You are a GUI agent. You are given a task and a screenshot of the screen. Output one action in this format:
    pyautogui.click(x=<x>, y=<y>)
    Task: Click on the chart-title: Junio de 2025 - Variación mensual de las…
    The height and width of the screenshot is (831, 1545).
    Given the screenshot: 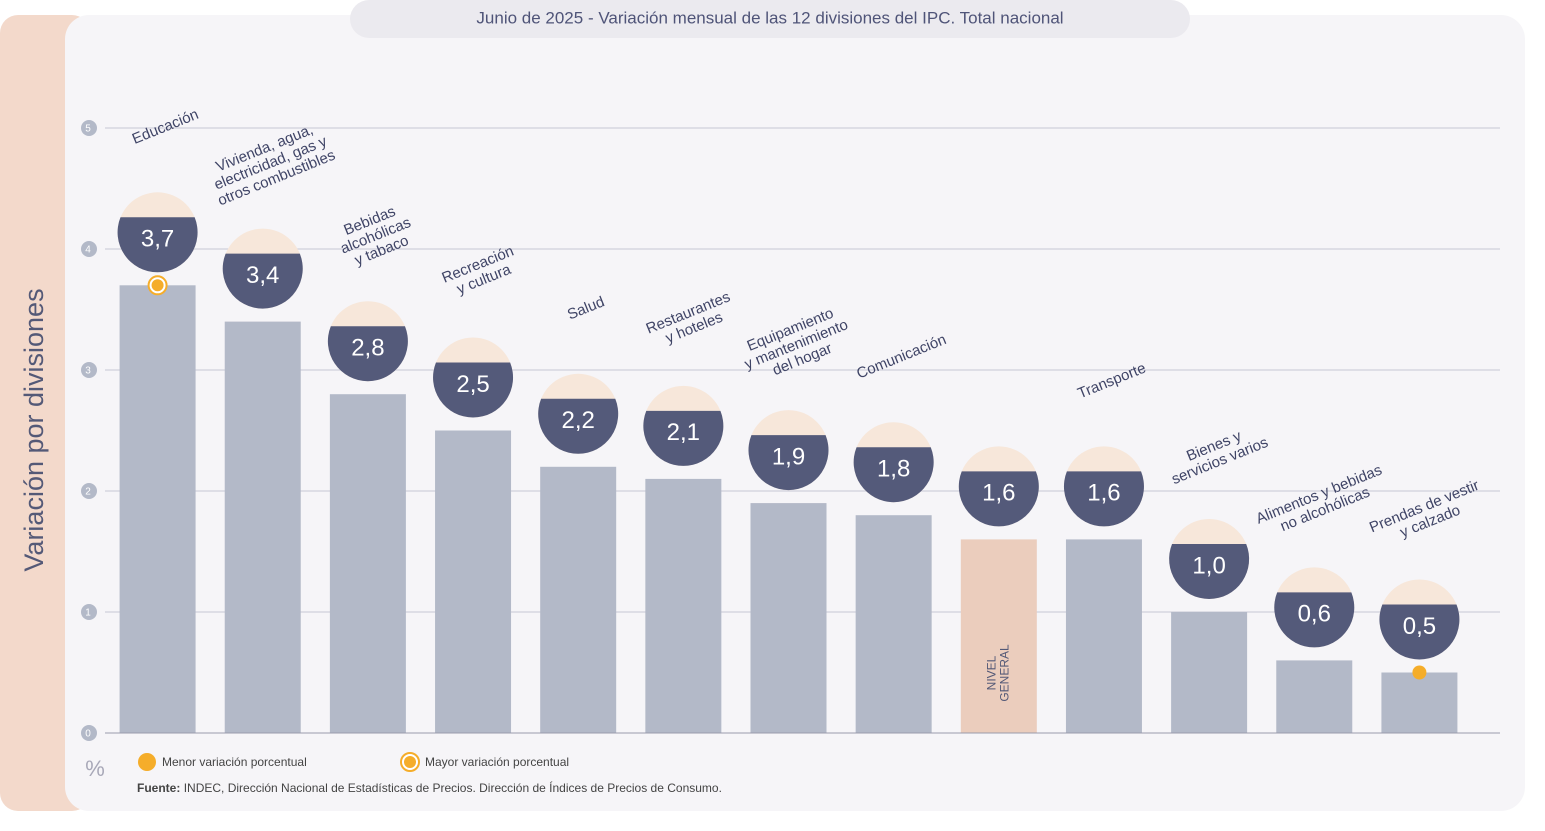 What is the action you would take?
    pyautogui.click(x=769, y=17)
    